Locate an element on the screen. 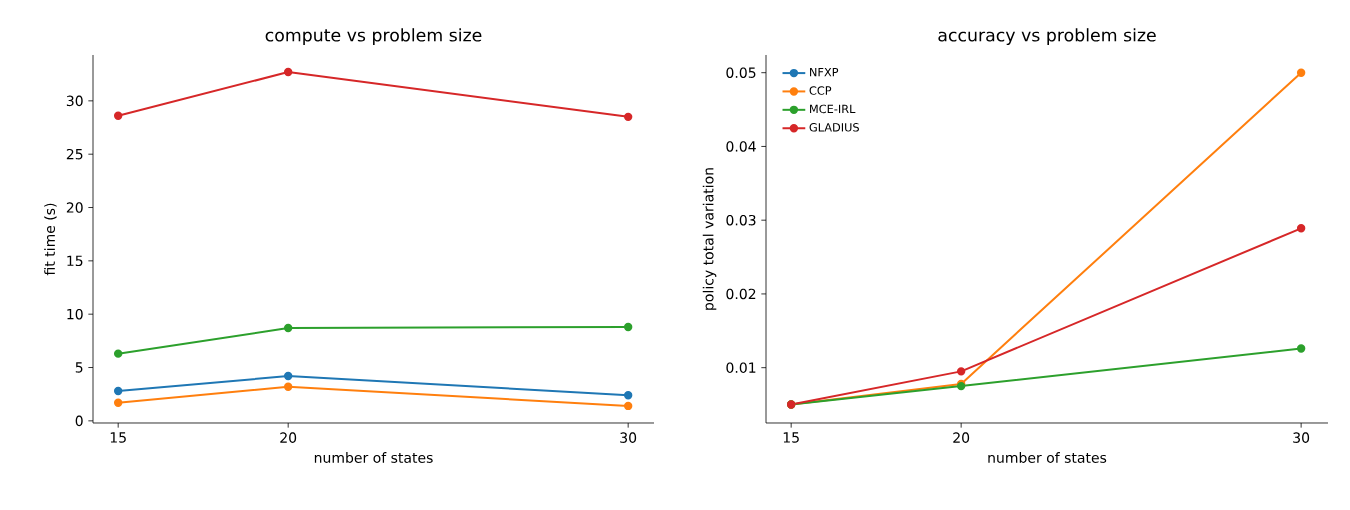 This screenshot has width=1350, height=510. legend-label: NFXP is located at coordinates (824, 72).